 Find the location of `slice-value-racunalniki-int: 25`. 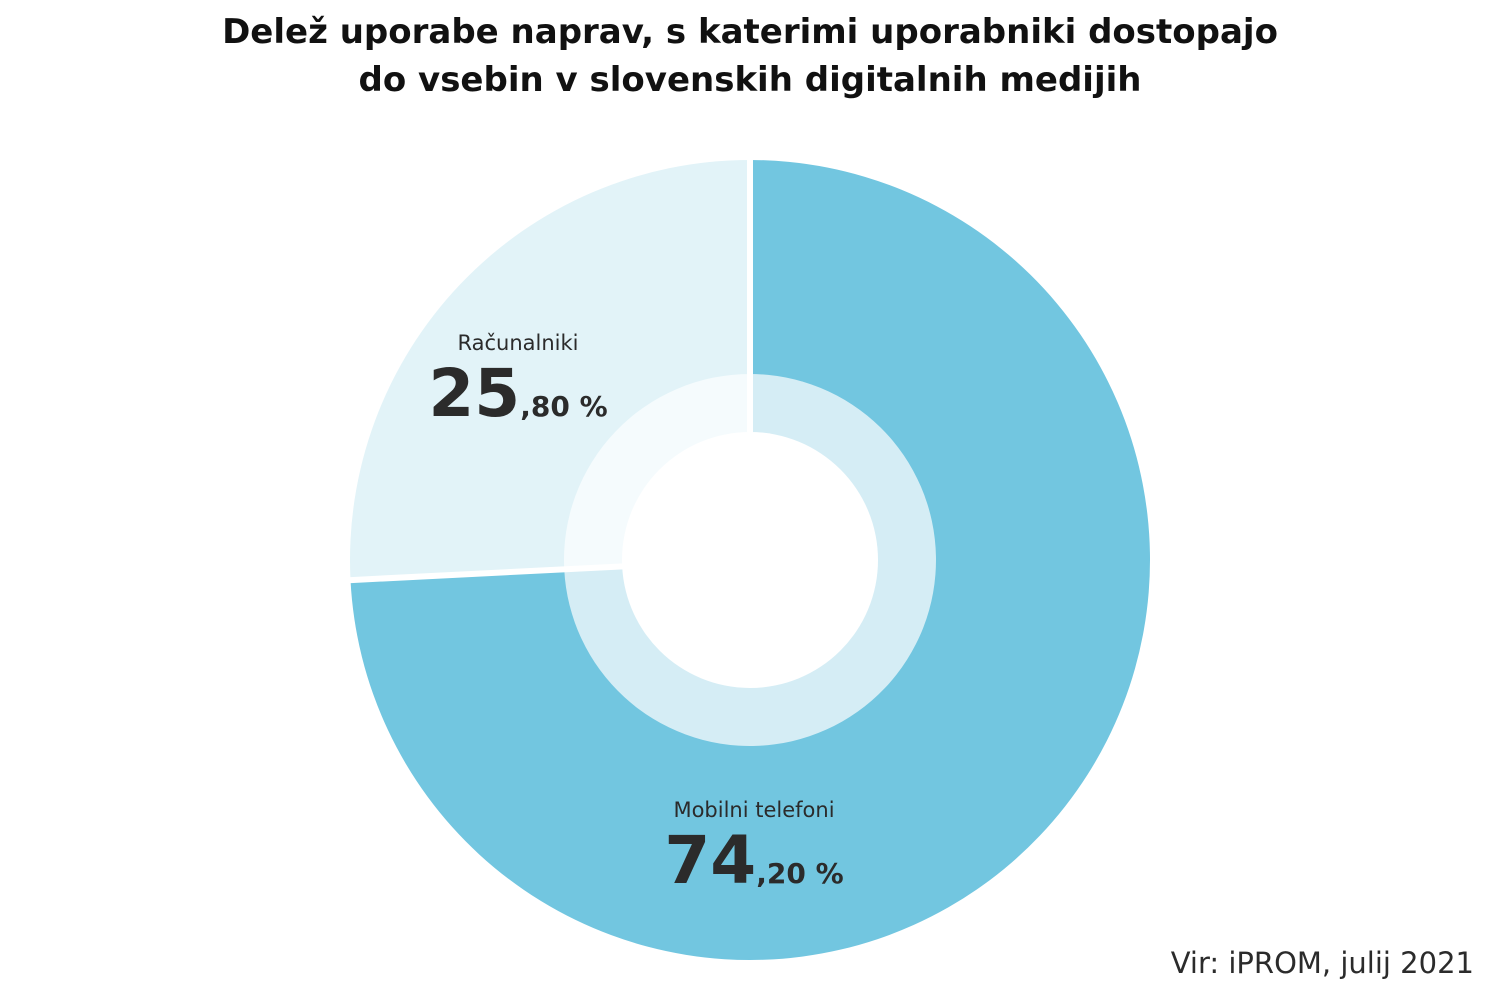

slice-value-racunalniki-int: 25 is located at coordinates (474, 393).